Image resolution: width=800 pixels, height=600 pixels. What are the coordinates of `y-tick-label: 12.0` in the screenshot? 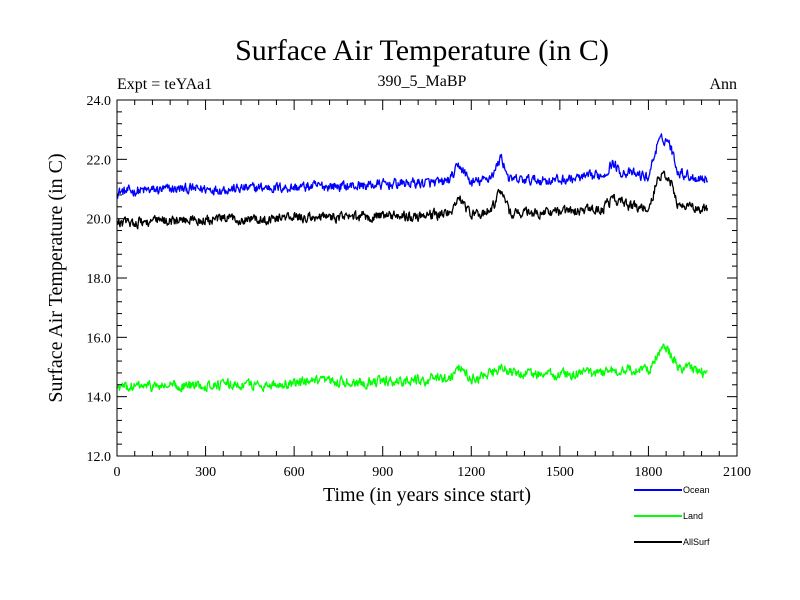 It's located at (99, 457).